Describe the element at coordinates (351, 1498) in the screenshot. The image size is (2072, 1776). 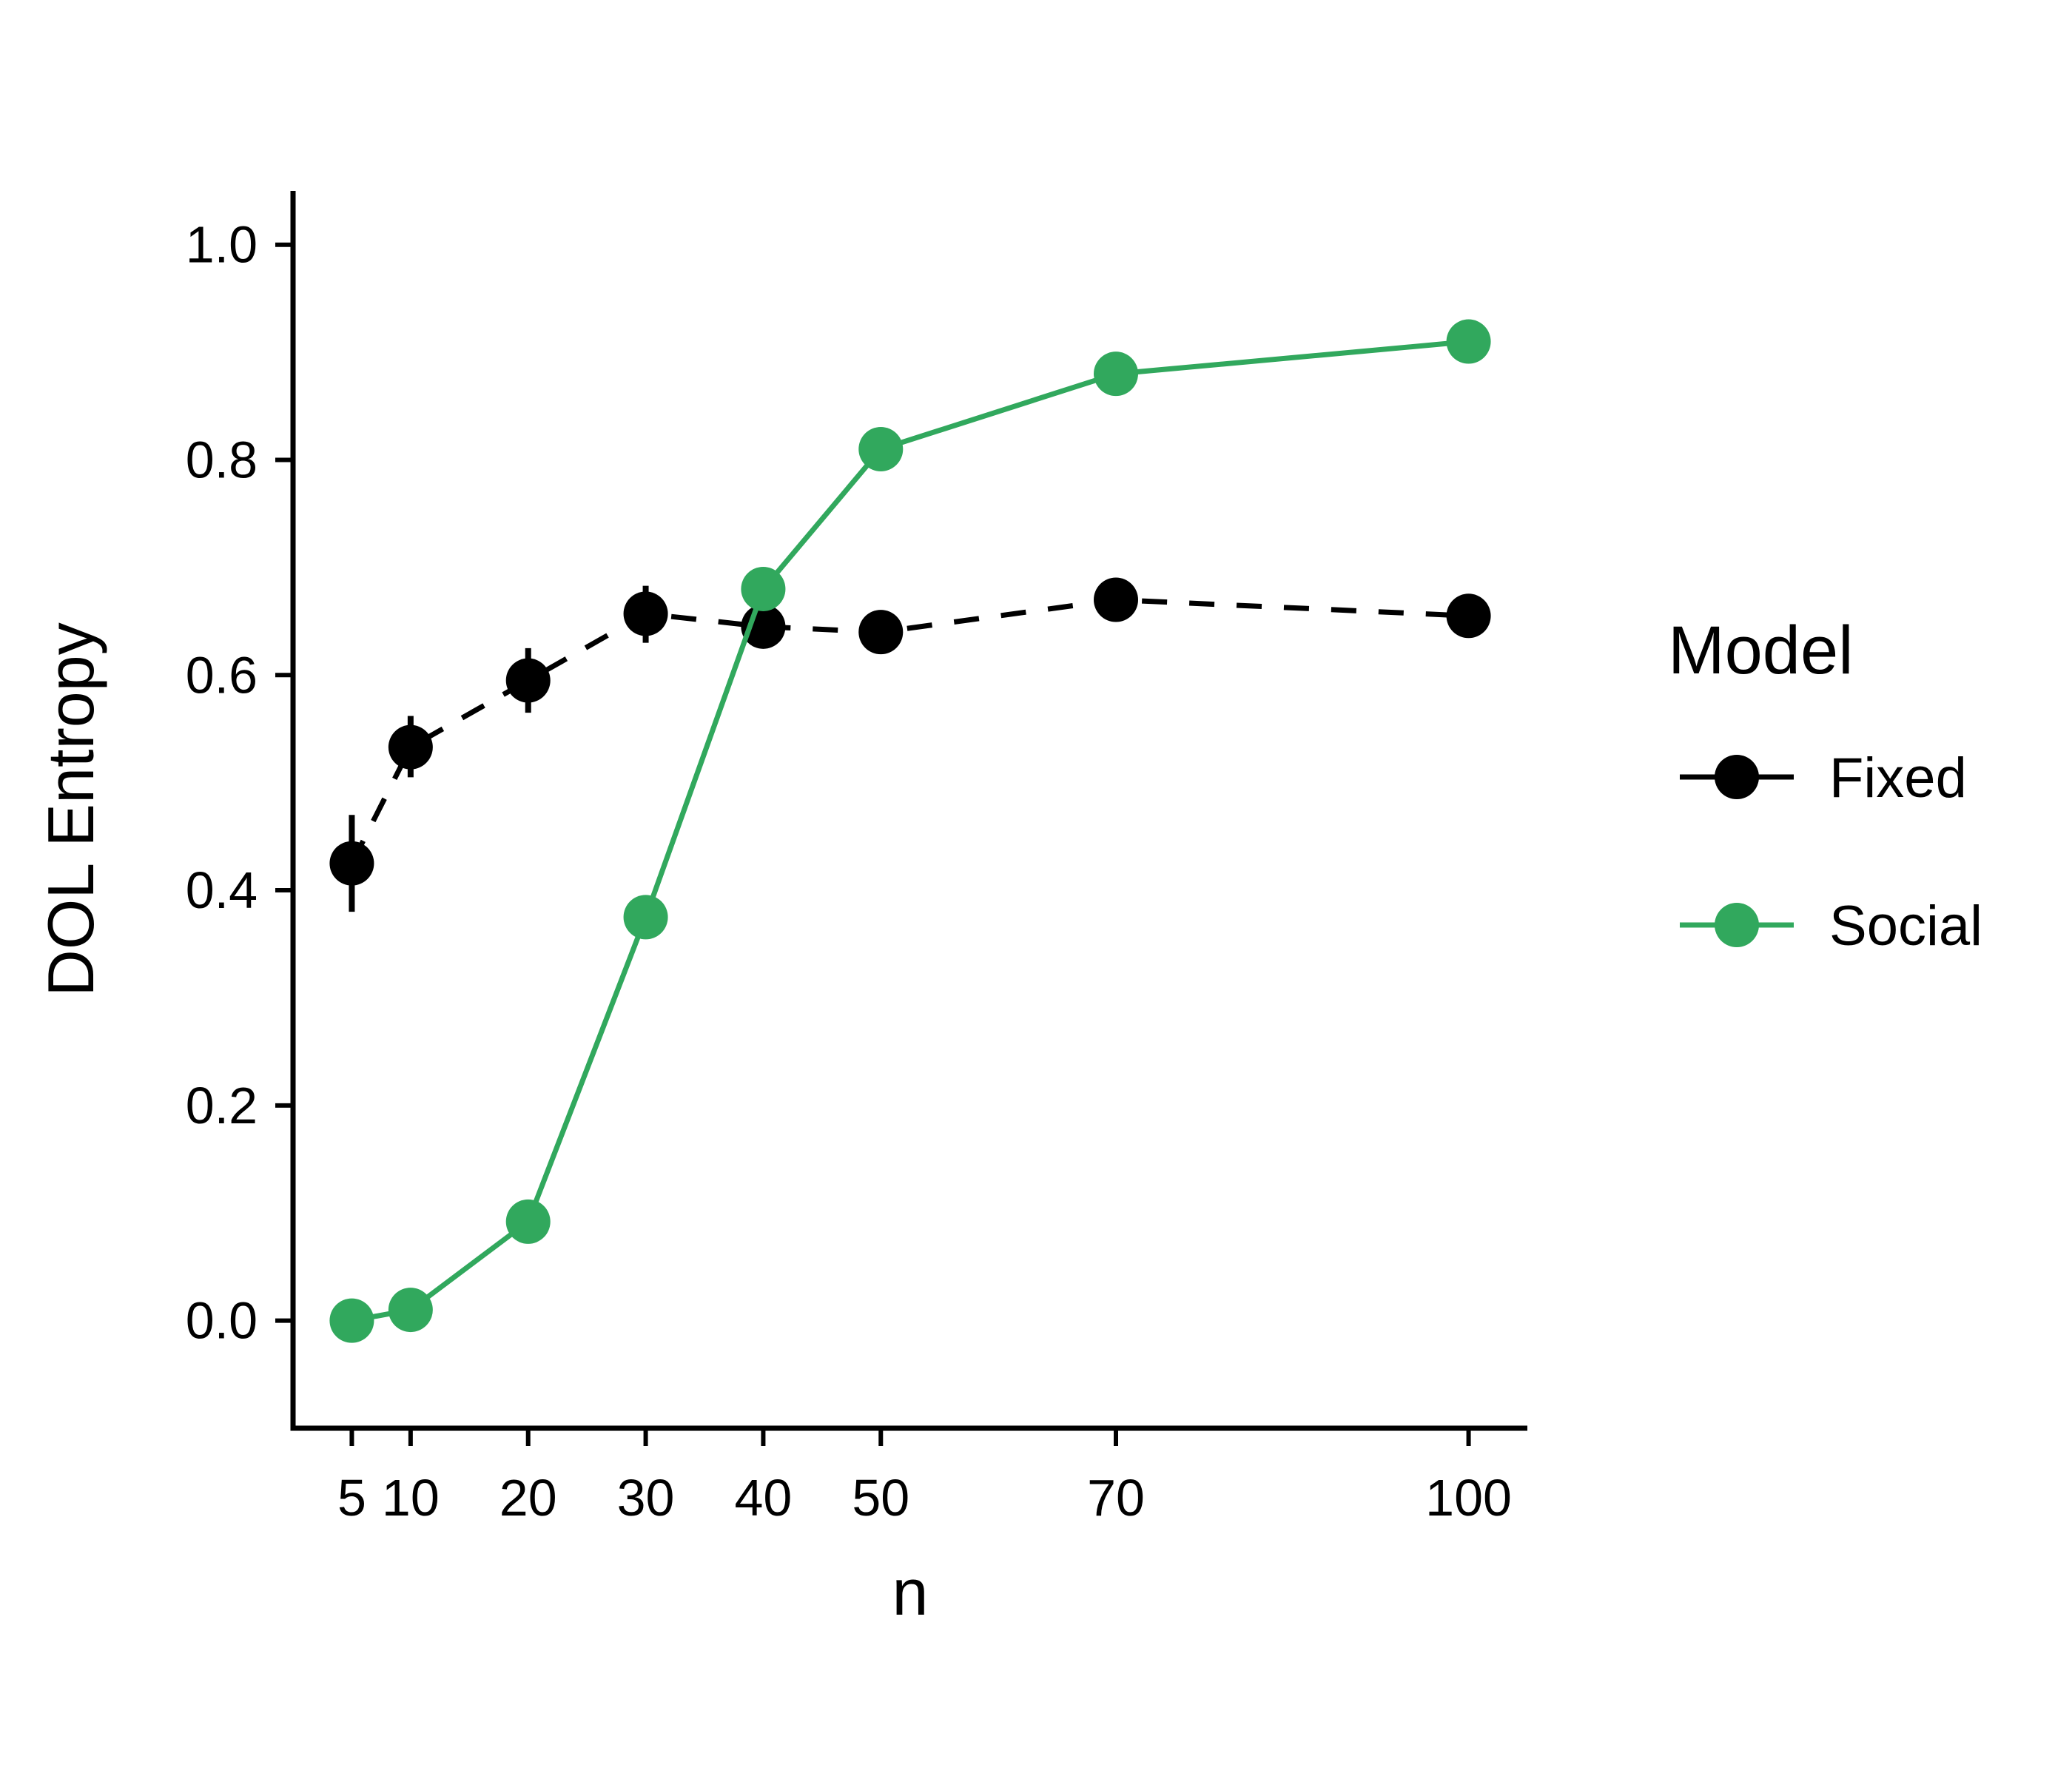
I see `x-tick-label: 5` at that location.